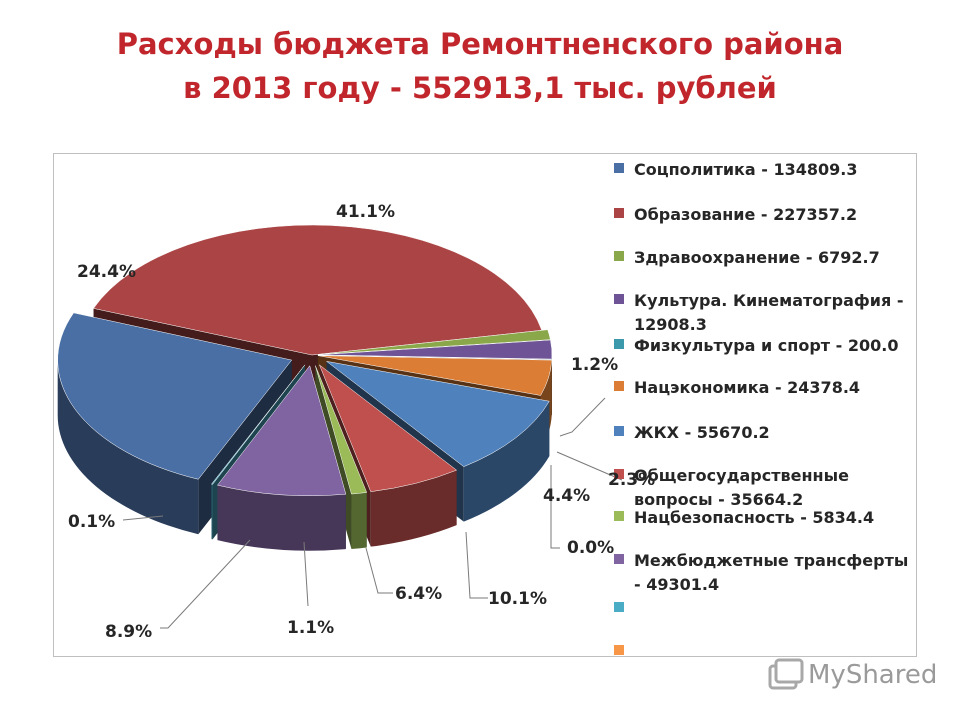 This screenshot has height=720, width=960. I want to click on watermark-icon, so click(786, 674).